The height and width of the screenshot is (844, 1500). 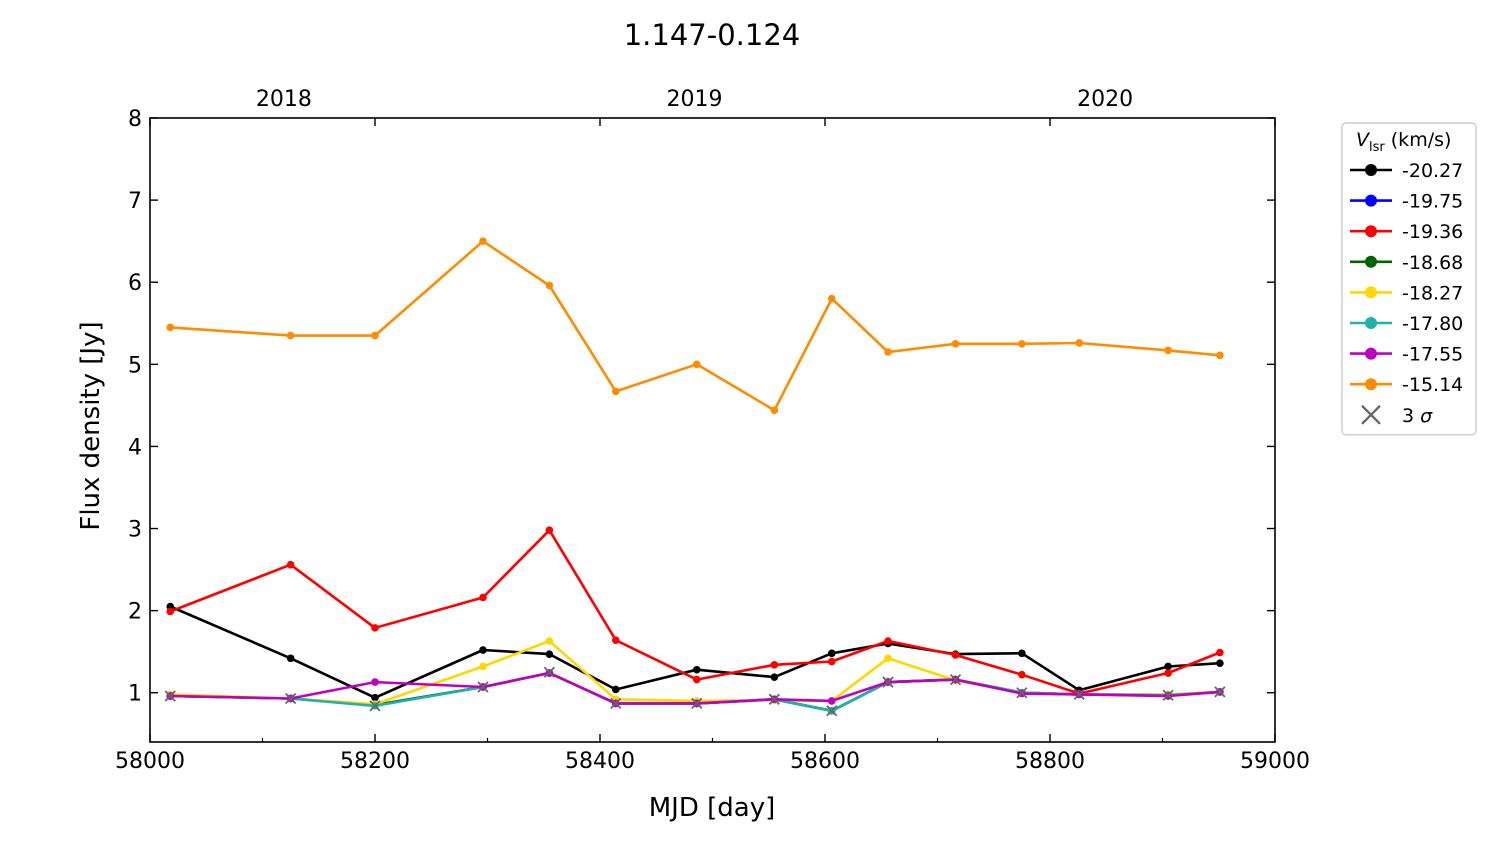 What do you see at coordinates (1371, 200) in the screenshot?
I see `legend-marker--19.75` at bounding box center [1371, 200].